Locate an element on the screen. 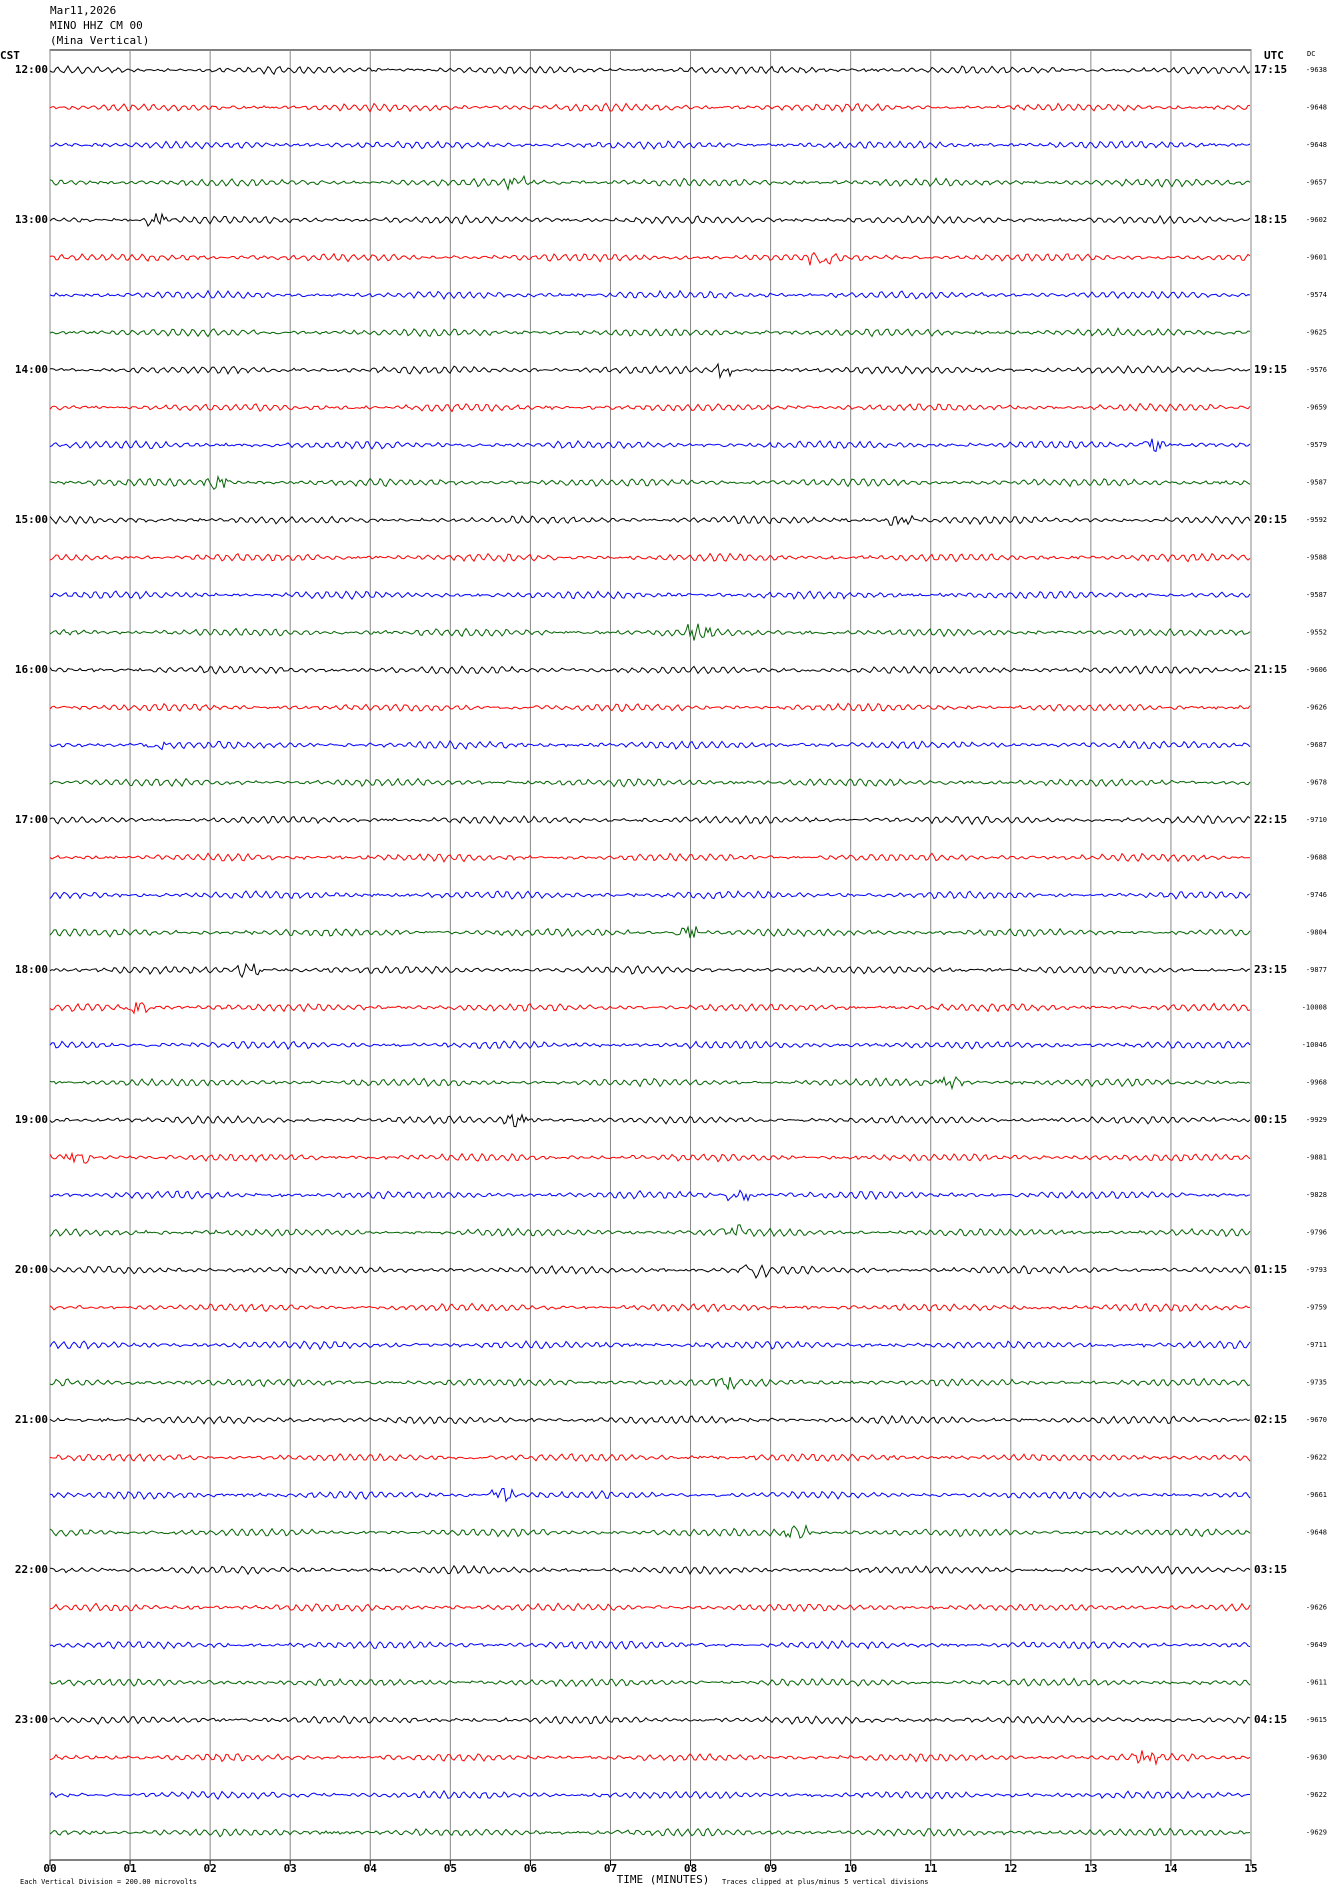  x-tick-label: 10 is located at coordinates (850, 1868).